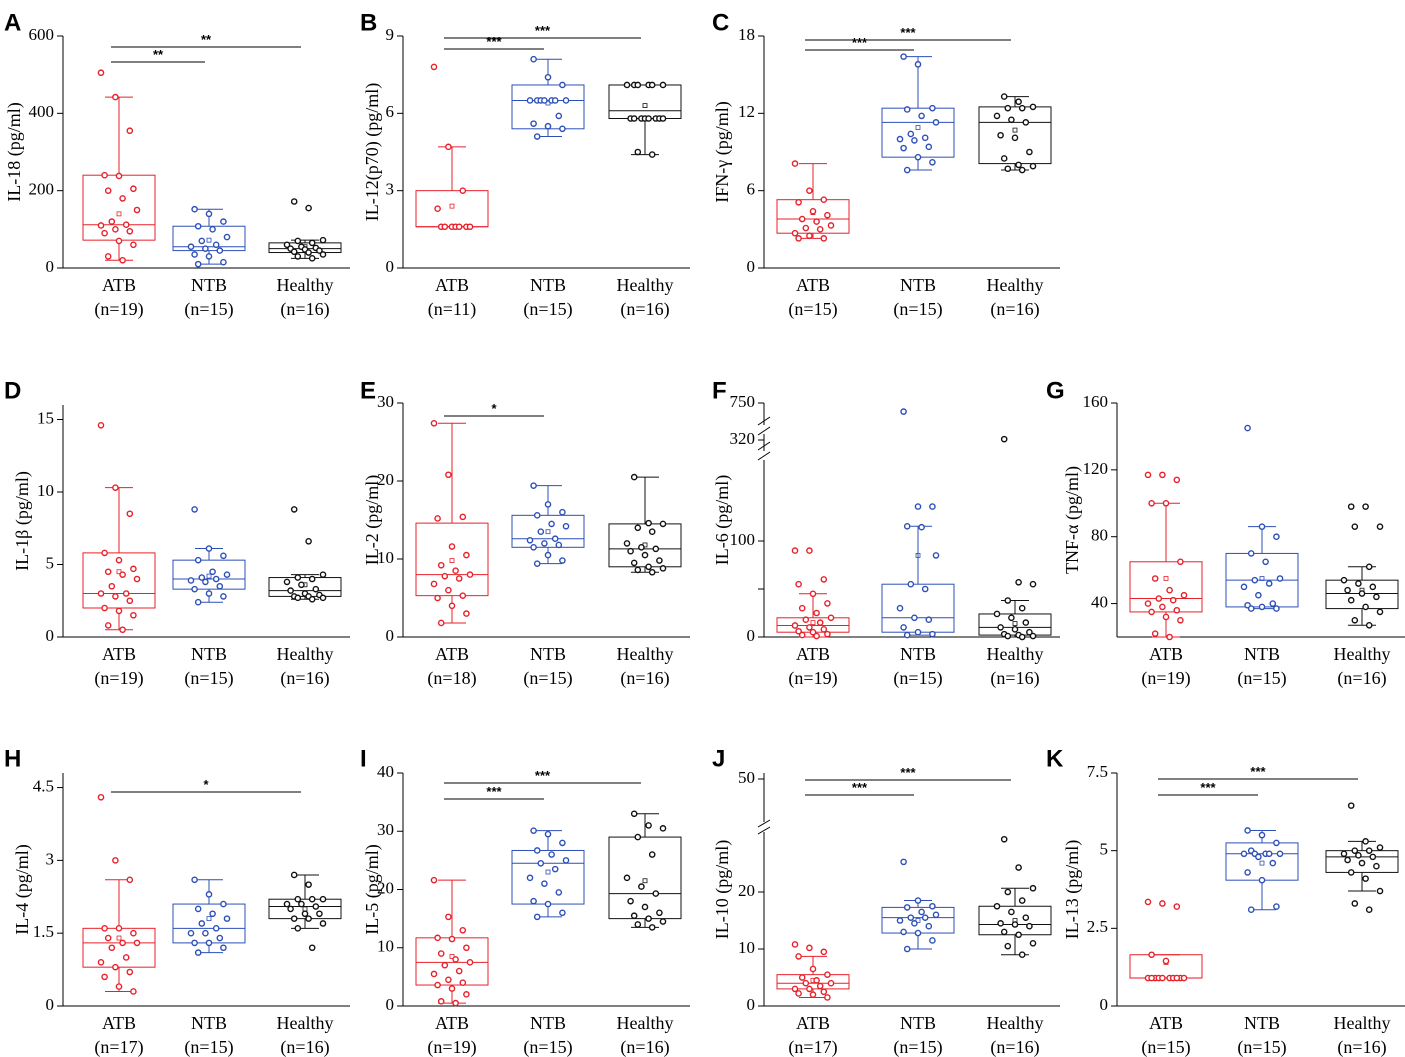 The image size is (1405, 1057). Describe the element at coordinates (644, 678) in the screenshot. I see `x-sample-size-label: (n=16)` at that location.